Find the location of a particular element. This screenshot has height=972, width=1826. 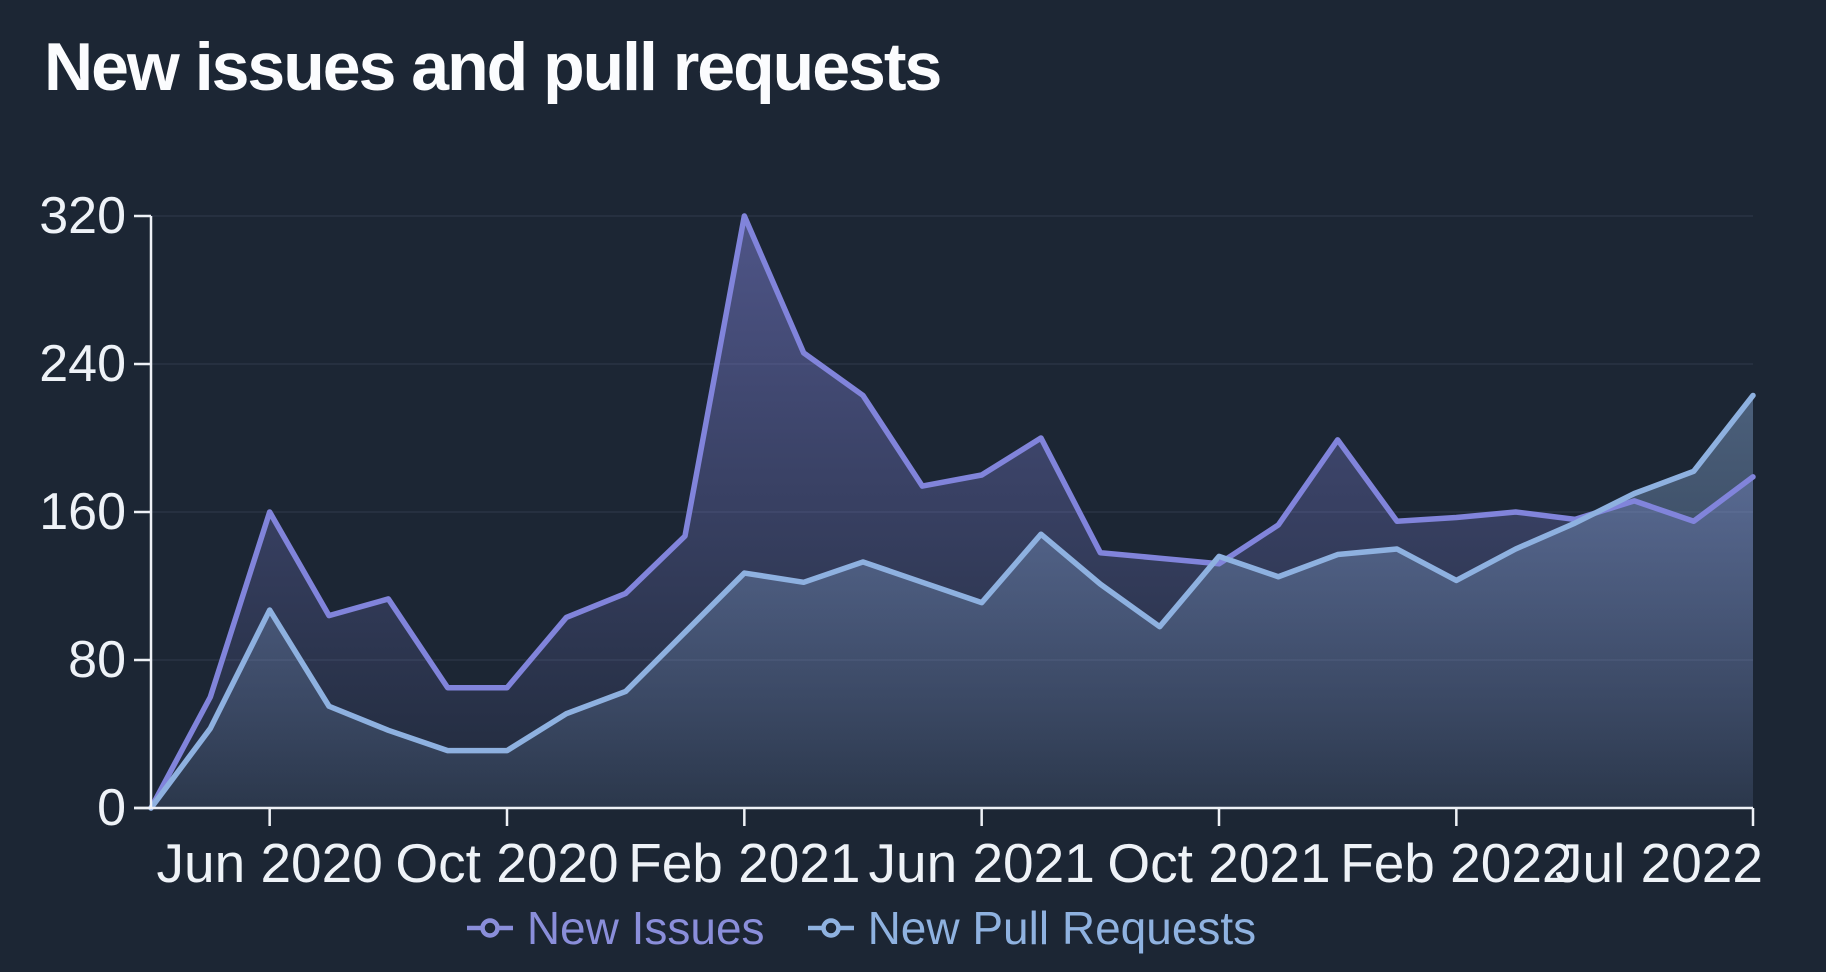

y-axis-tick-label: 0 is located at coordinates (111, 808).